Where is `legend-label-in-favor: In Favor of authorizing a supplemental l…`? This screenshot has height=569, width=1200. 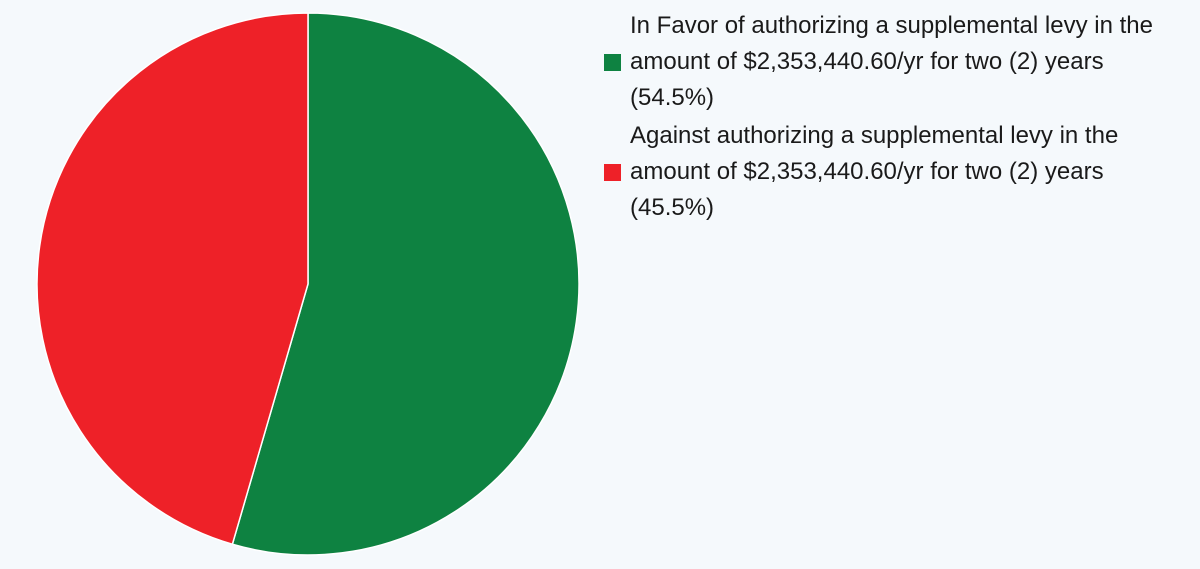
legend-label-in-favor: In Favor of authorizing a supplemental l… is located at coordinates (891, 61).